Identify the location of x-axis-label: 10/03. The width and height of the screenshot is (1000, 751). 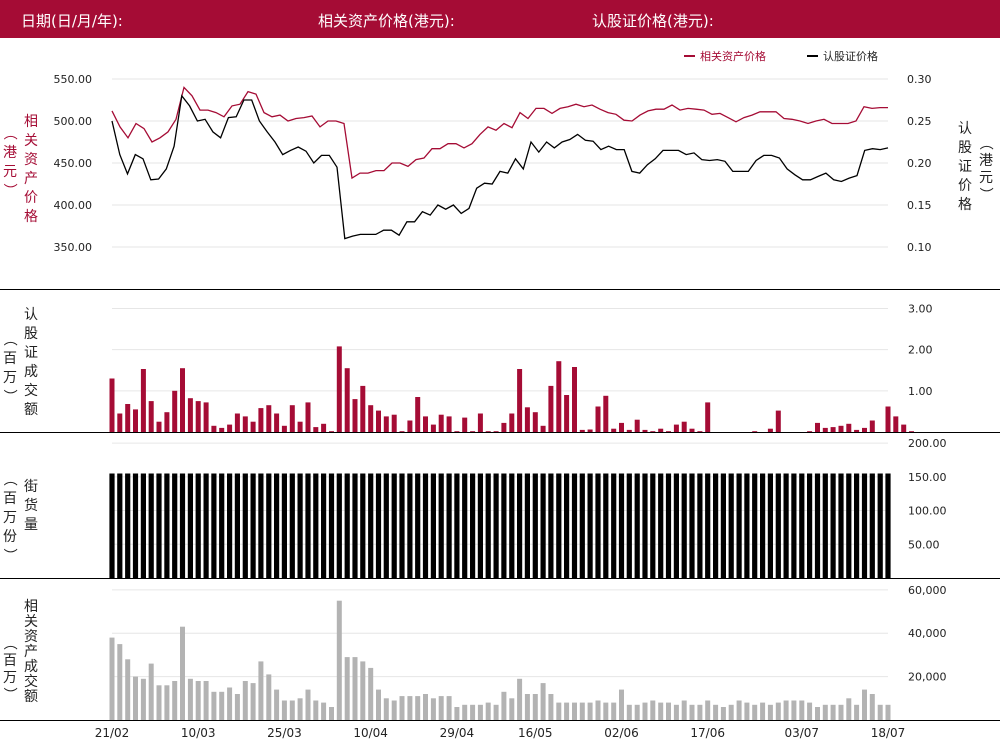
(198, 733).